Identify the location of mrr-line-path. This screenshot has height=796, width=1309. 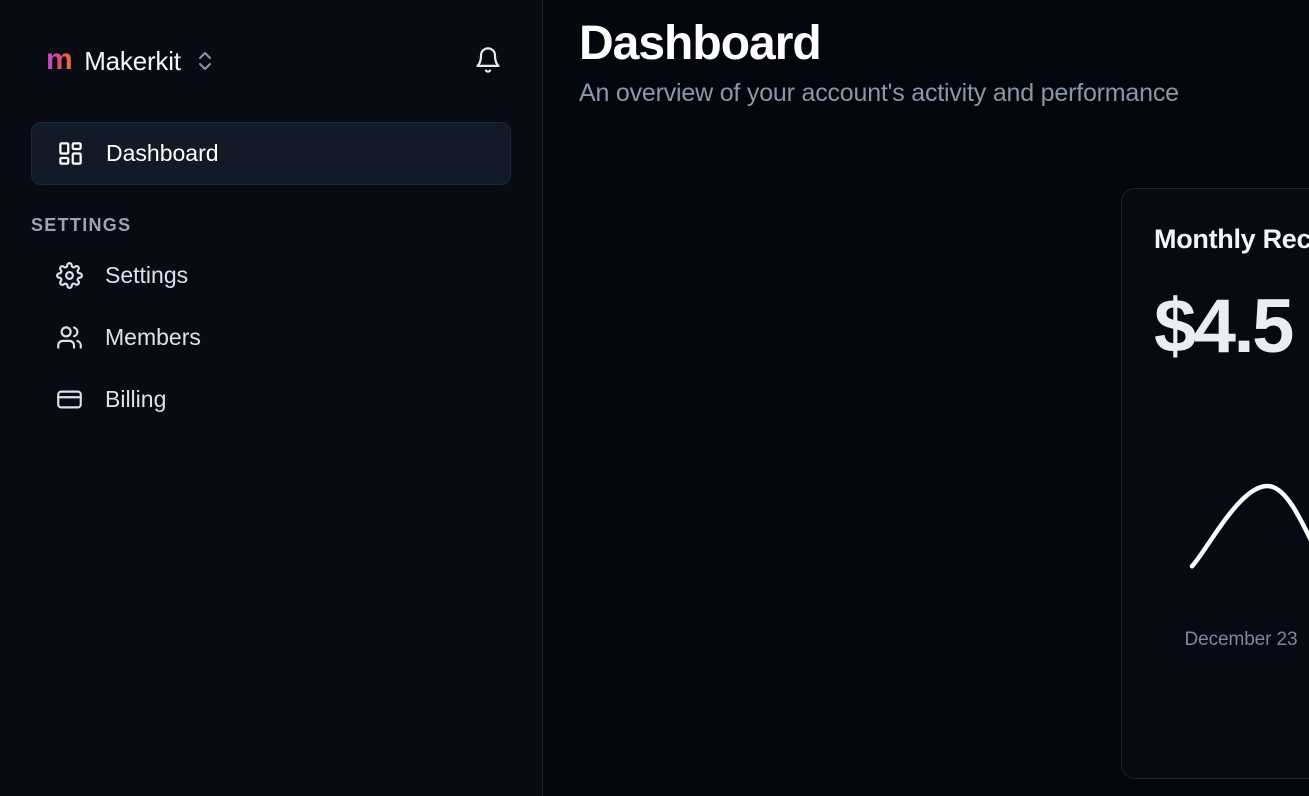
(1249, 526).